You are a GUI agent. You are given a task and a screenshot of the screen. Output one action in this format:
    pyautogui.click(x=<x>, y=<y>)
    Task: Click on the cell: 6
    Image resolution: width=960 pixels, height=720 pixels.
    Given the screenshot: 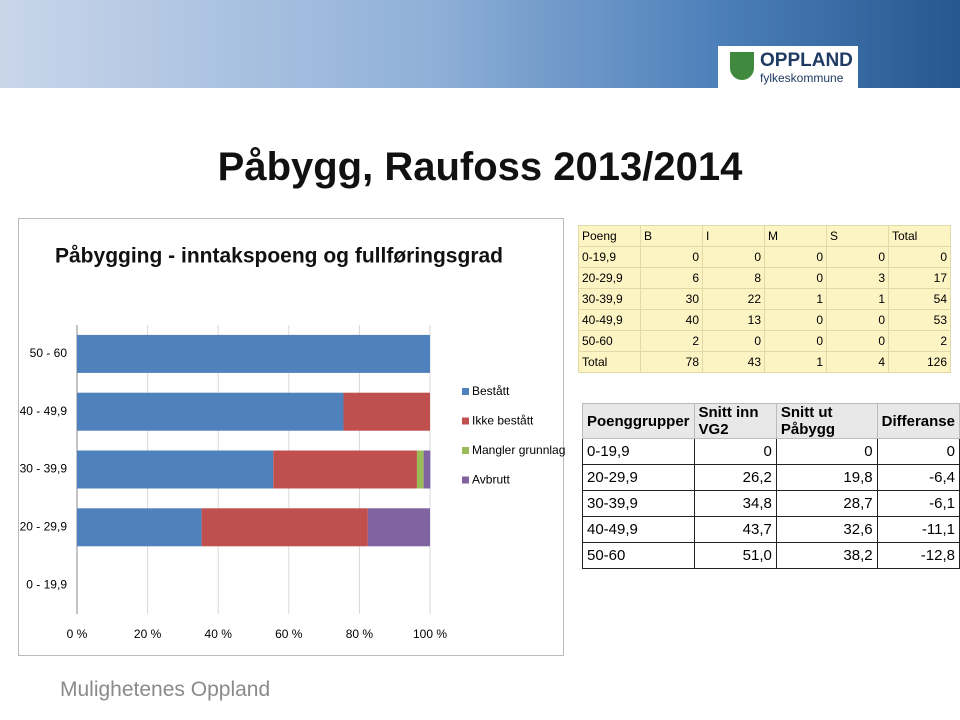 What is the action you would take?
    pyautogui.click(x=671, y=278)
    